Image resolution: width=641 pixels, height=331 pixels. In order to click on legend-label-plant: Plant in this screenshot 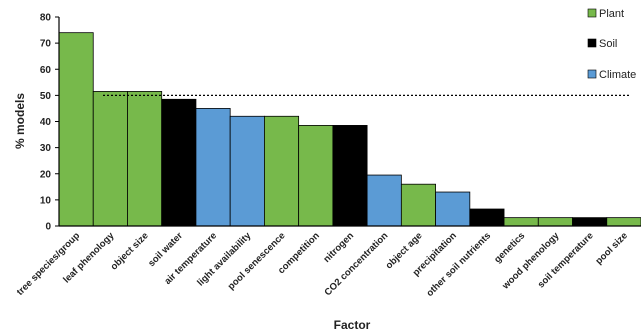, I will do `click(611, 14)`.